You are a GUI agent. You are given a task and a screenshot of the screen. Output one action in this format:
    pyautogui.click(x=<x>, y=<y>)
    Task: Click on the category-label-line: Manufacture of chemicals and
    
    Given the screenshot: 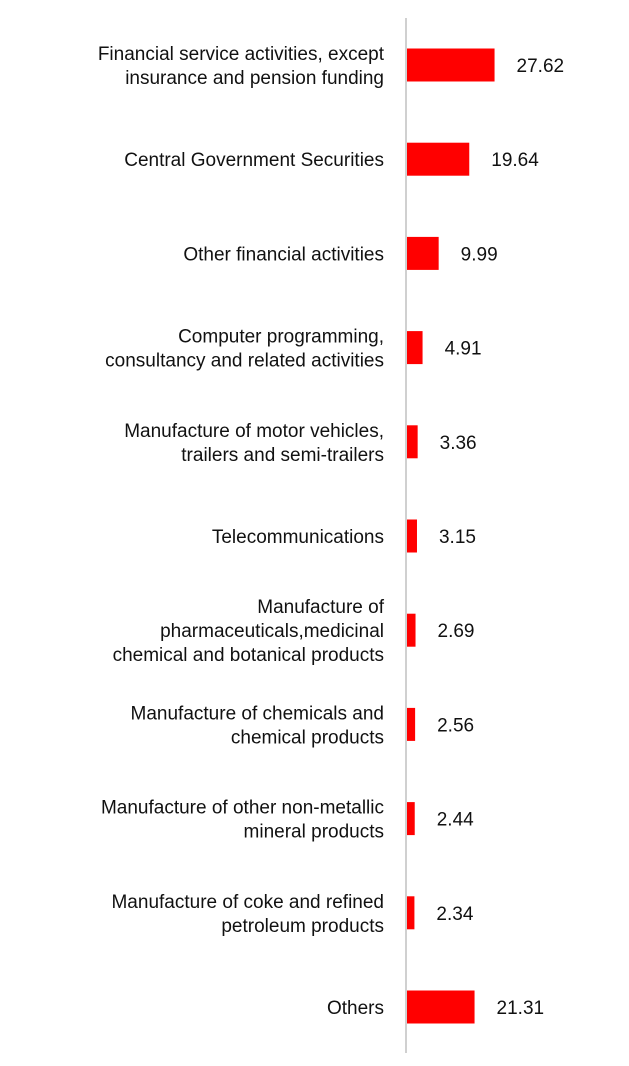 What is the action you would take?
    pyautogui.click(x=257, y=713)
    